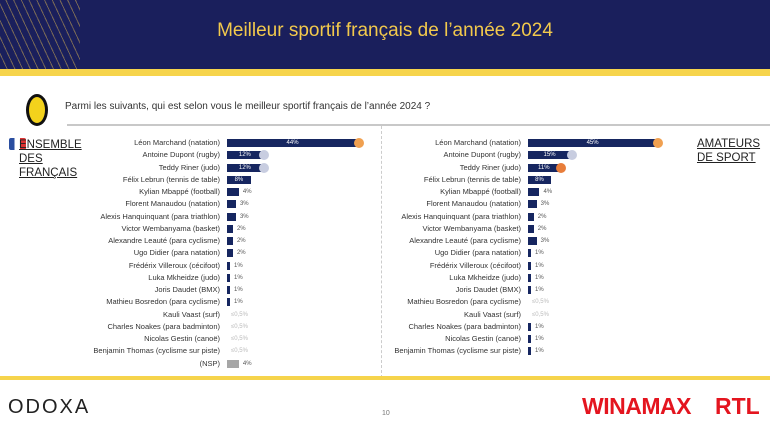  I want to click on data-label: 44%, so click(292, 143).